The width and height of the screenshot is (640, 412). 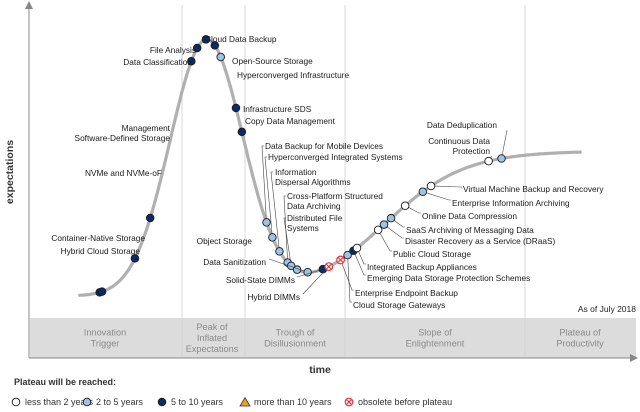 What do you see at coordinates (446, 186) in the screenshot?
I see `leader-line-virtual-machine-backup-and-recovery` at bounding box center [446, 186].